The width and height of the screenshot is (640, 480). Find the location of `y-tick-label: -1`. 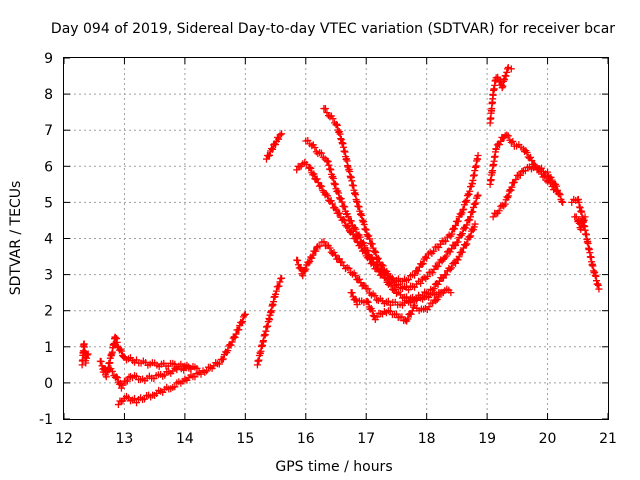

y-tick-label: -1 is located at coordinates (46, 420).